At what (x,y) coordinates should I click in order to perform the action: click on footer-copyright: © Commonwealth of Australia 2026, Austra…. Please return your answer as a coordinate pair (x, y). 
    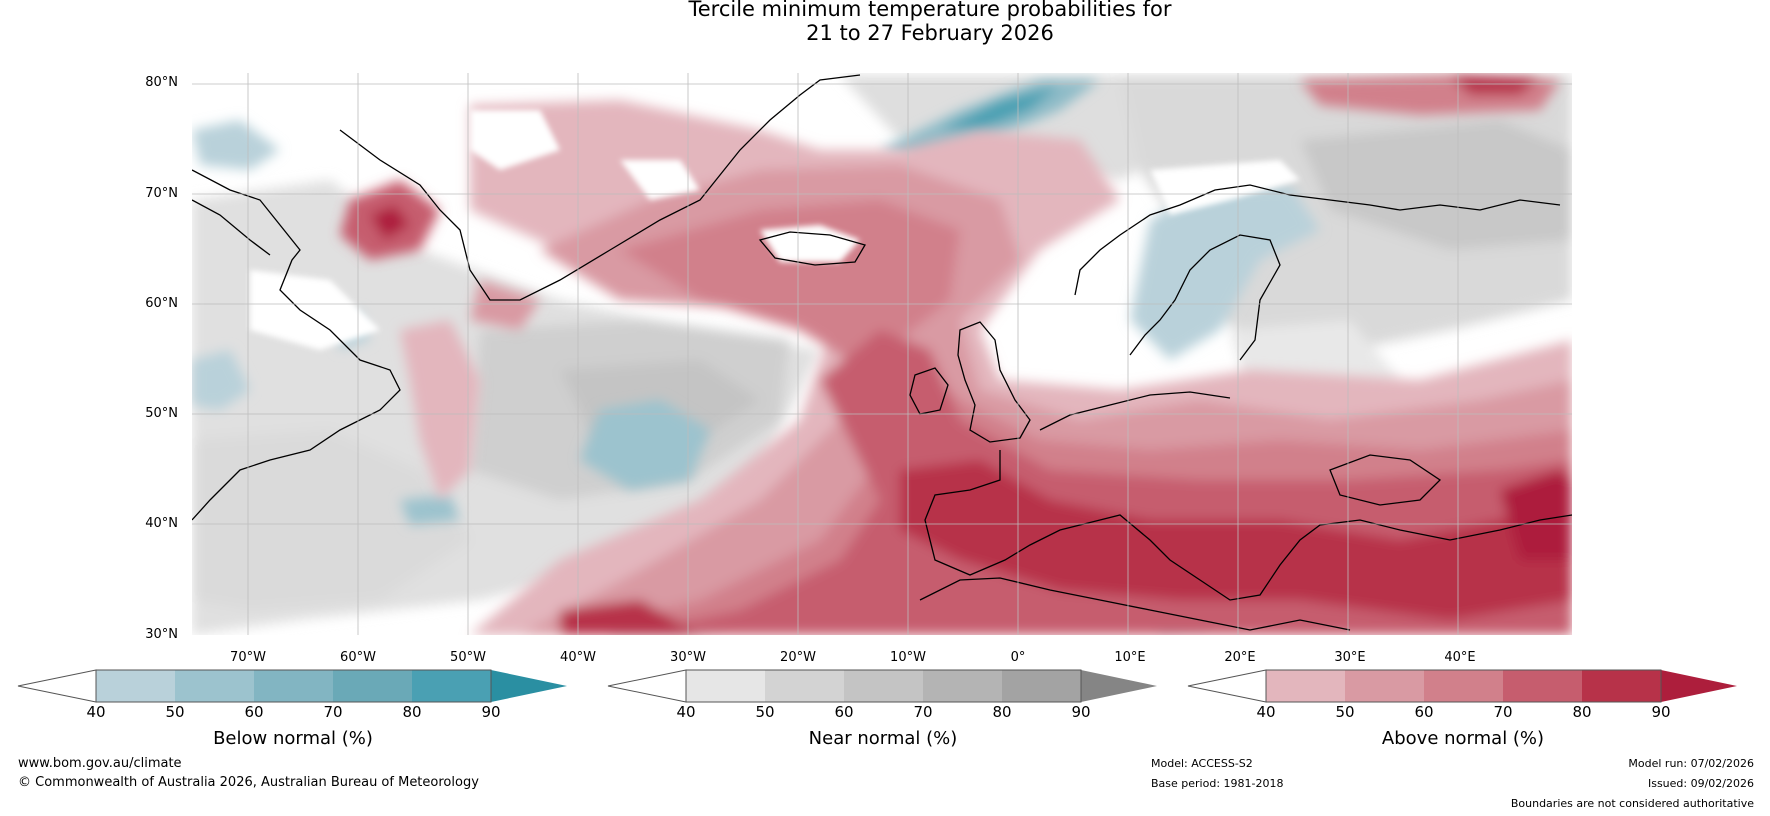
    Looking at the image, I should click on (248, 782).